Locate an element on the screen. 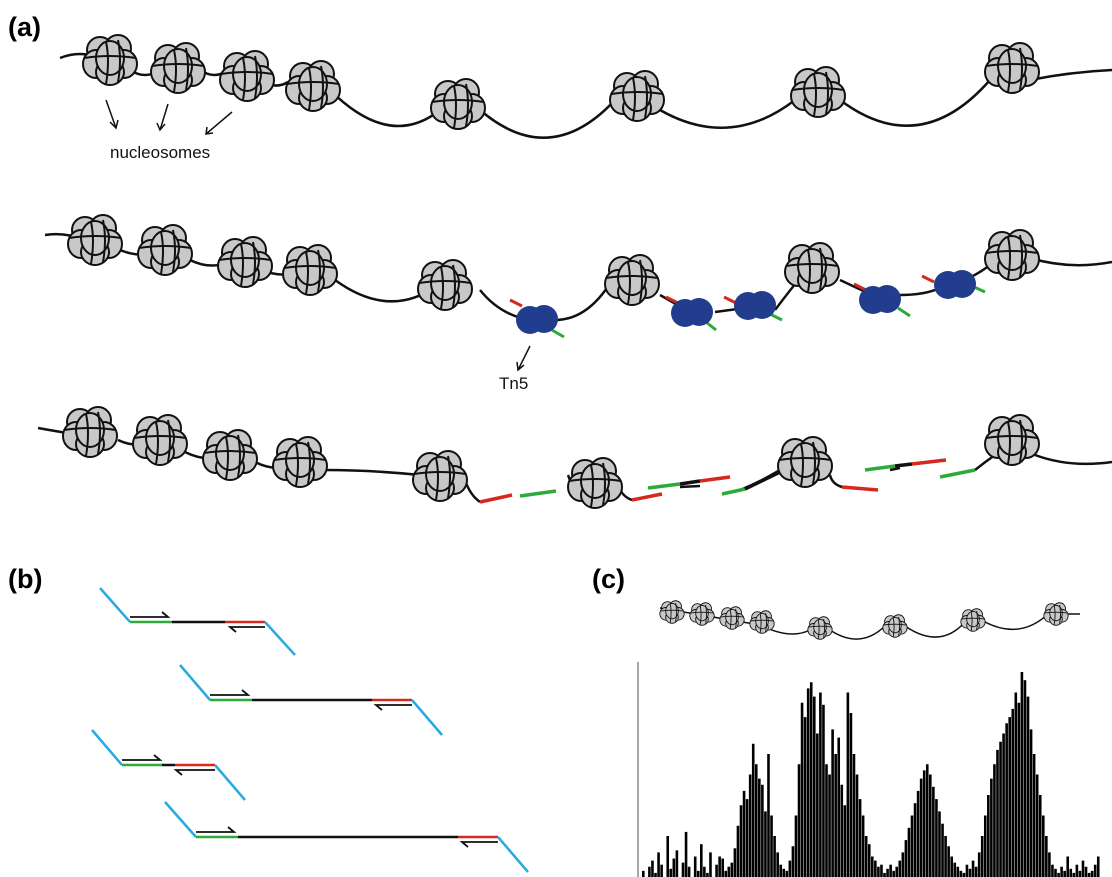 The image size is (1112, 877). tn5-label: Tn5 is located at coordinates (514, 383).